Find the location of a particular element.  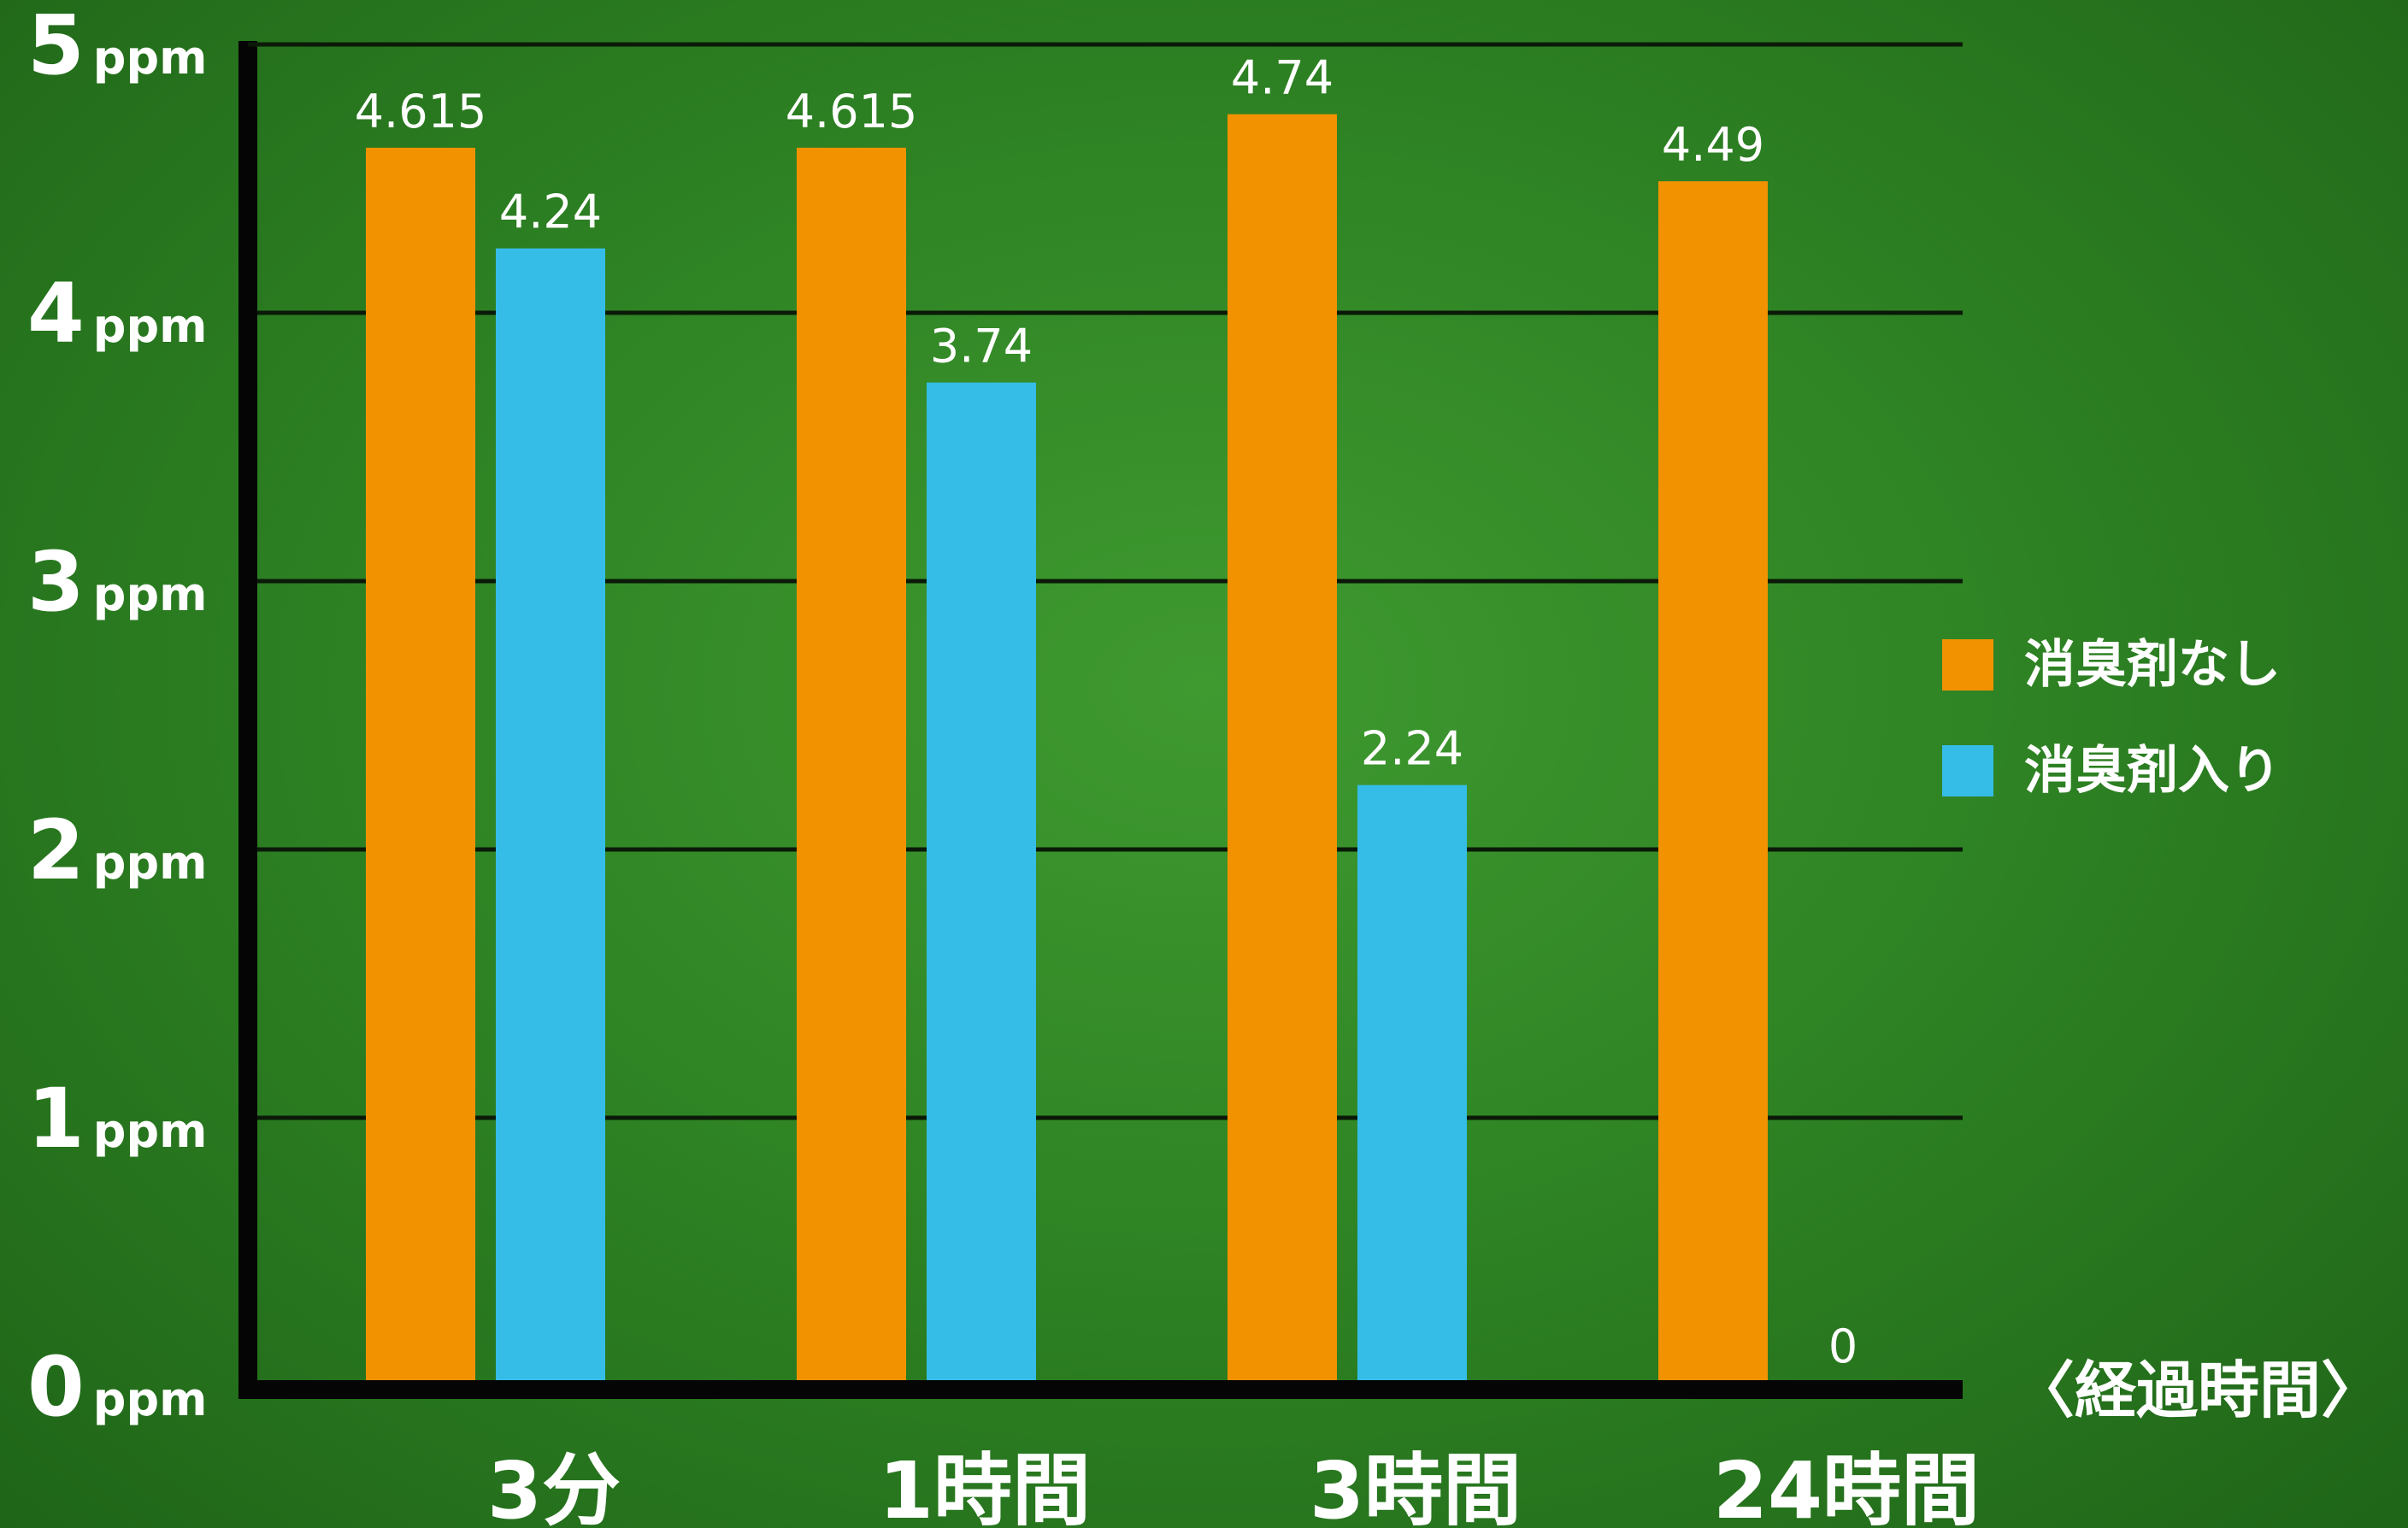

y-tick-labels: 0 ppm 1 ppm 2 ppm 3 ppm 4 ppm 5 ppm is located at coordinates (117, 718).